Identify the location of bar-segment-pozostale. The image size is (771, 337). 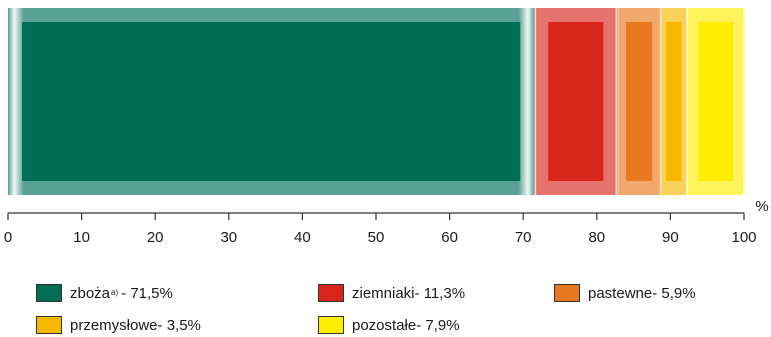
(715, 101).